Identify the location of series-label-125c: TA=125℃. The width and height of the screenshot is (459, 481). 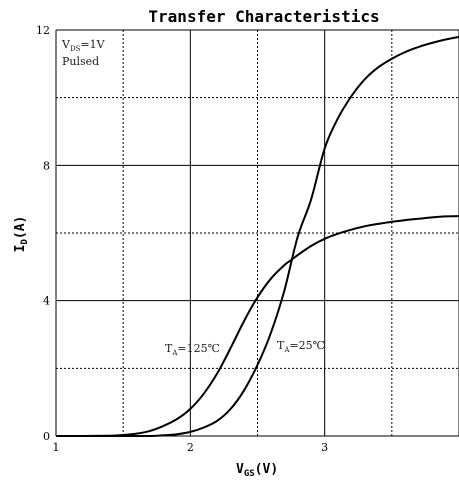
(192, 349).